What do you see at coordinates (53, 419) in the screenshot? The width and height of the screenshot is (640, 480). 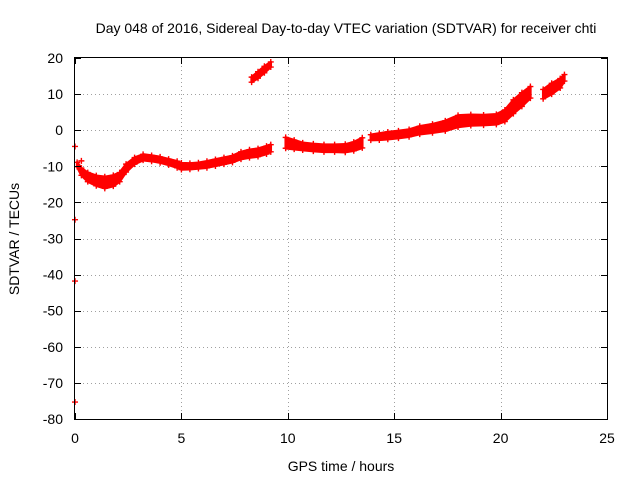 I see `y-tick-label: -80` at bounding box center [53, 419].